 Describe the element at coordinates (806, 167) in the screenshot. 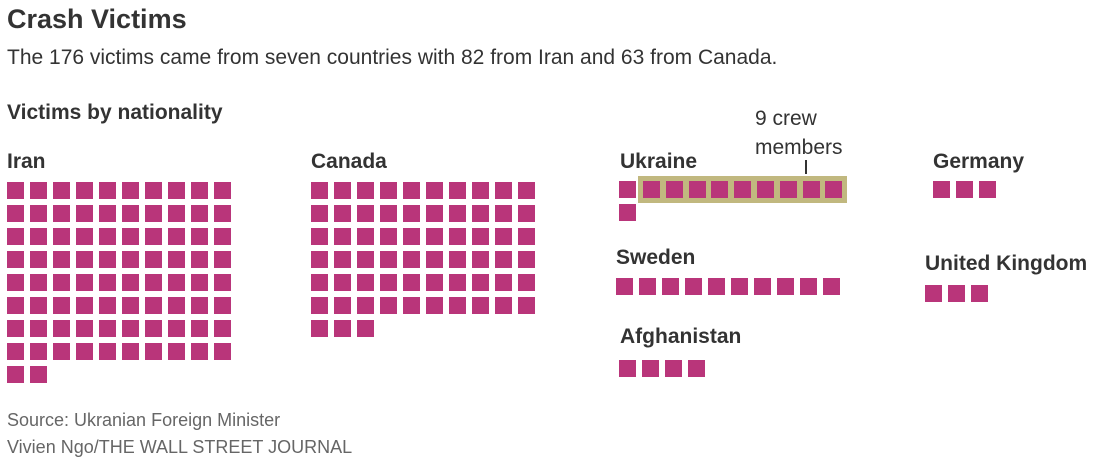

I see `crew-annotation-tick` at that location.